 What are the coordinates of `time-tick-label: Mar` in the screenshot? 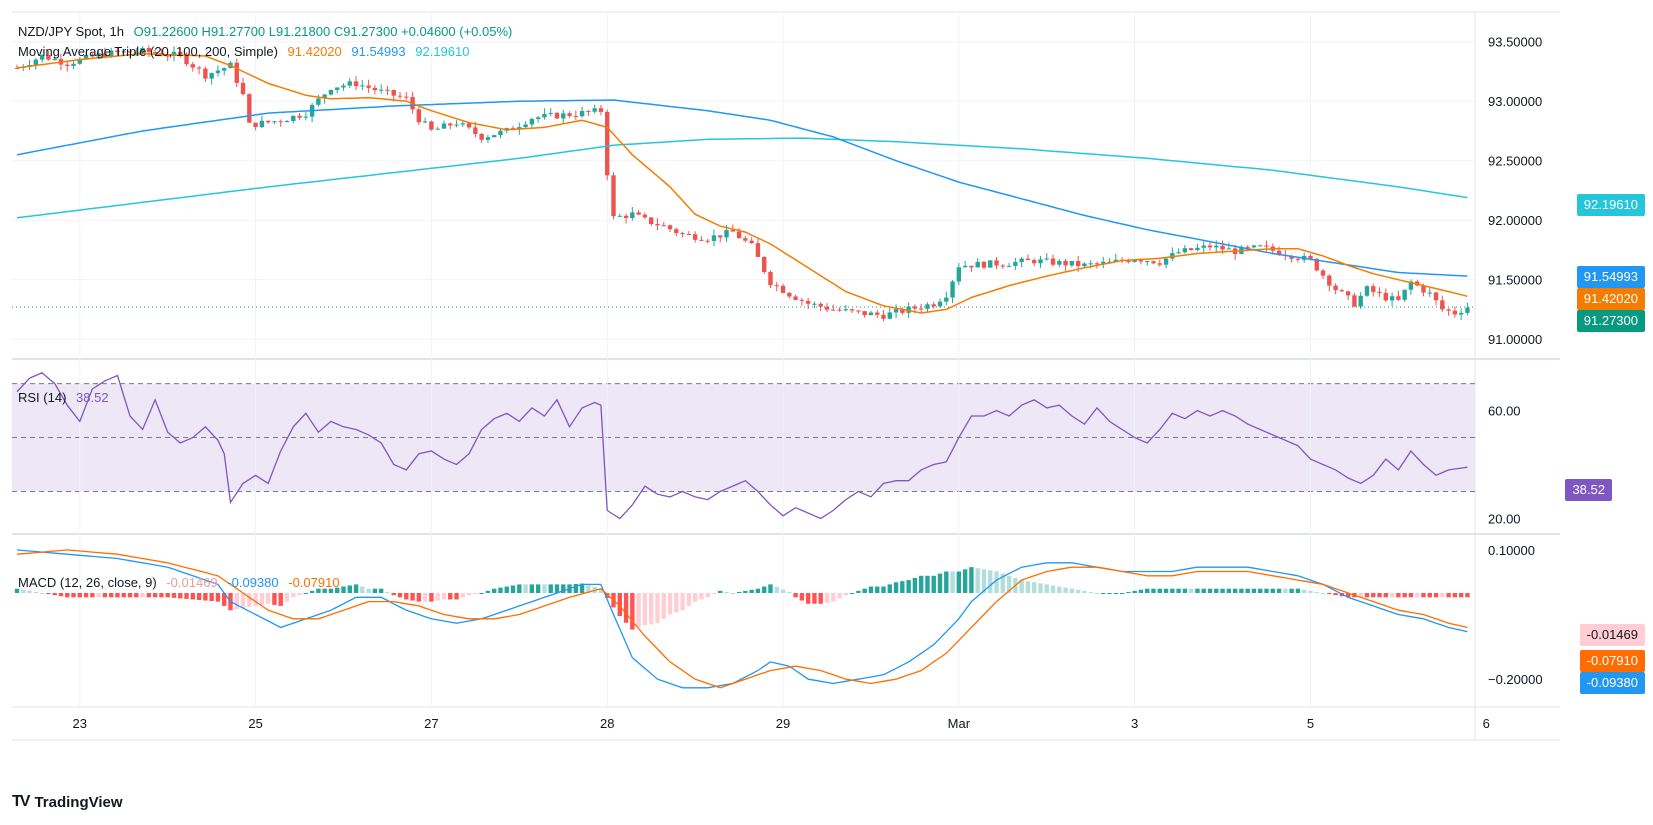 It's located at (959, 723).